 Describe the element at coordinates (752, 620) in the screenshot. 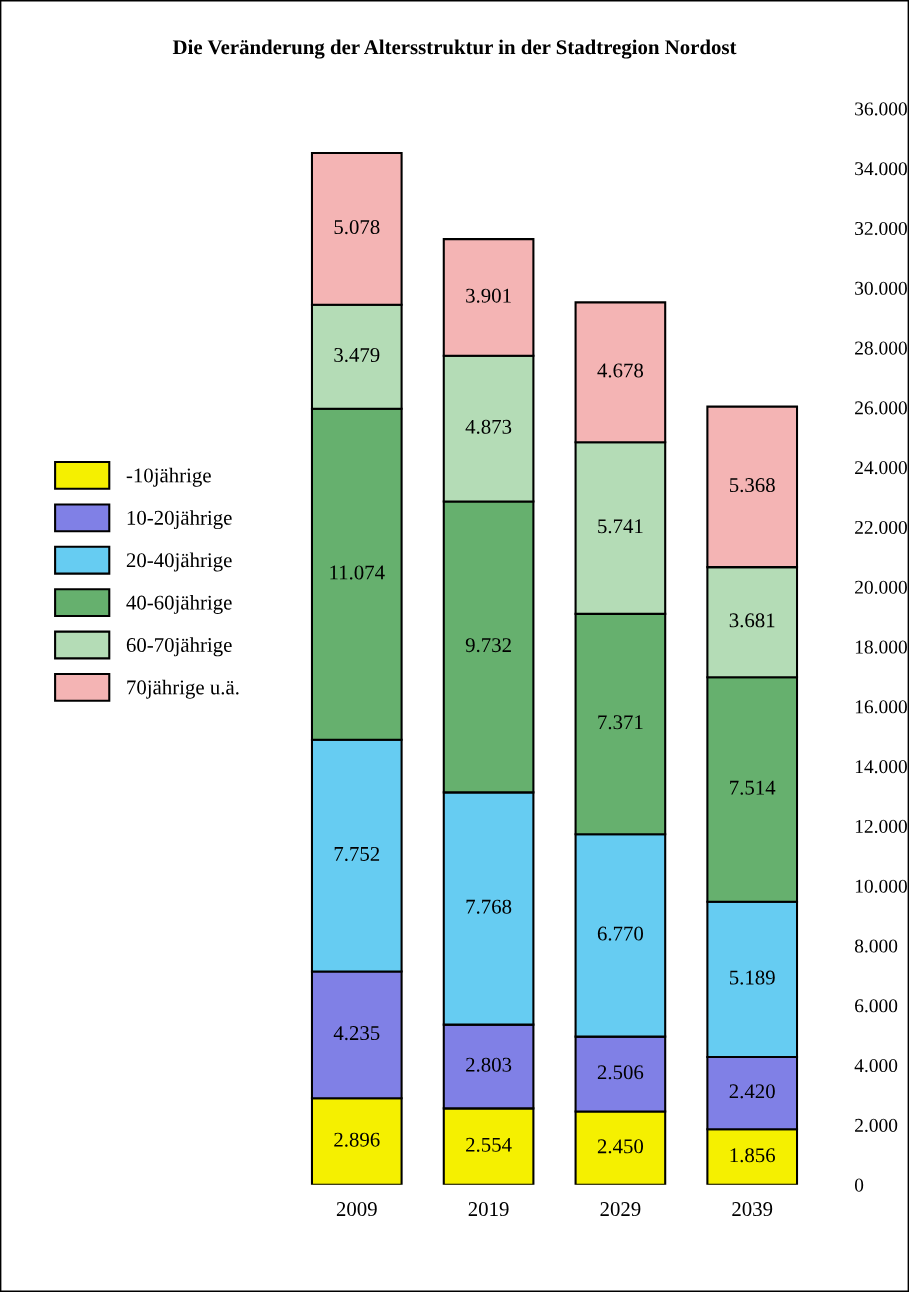

I see `data-label: 3.681` at that location.